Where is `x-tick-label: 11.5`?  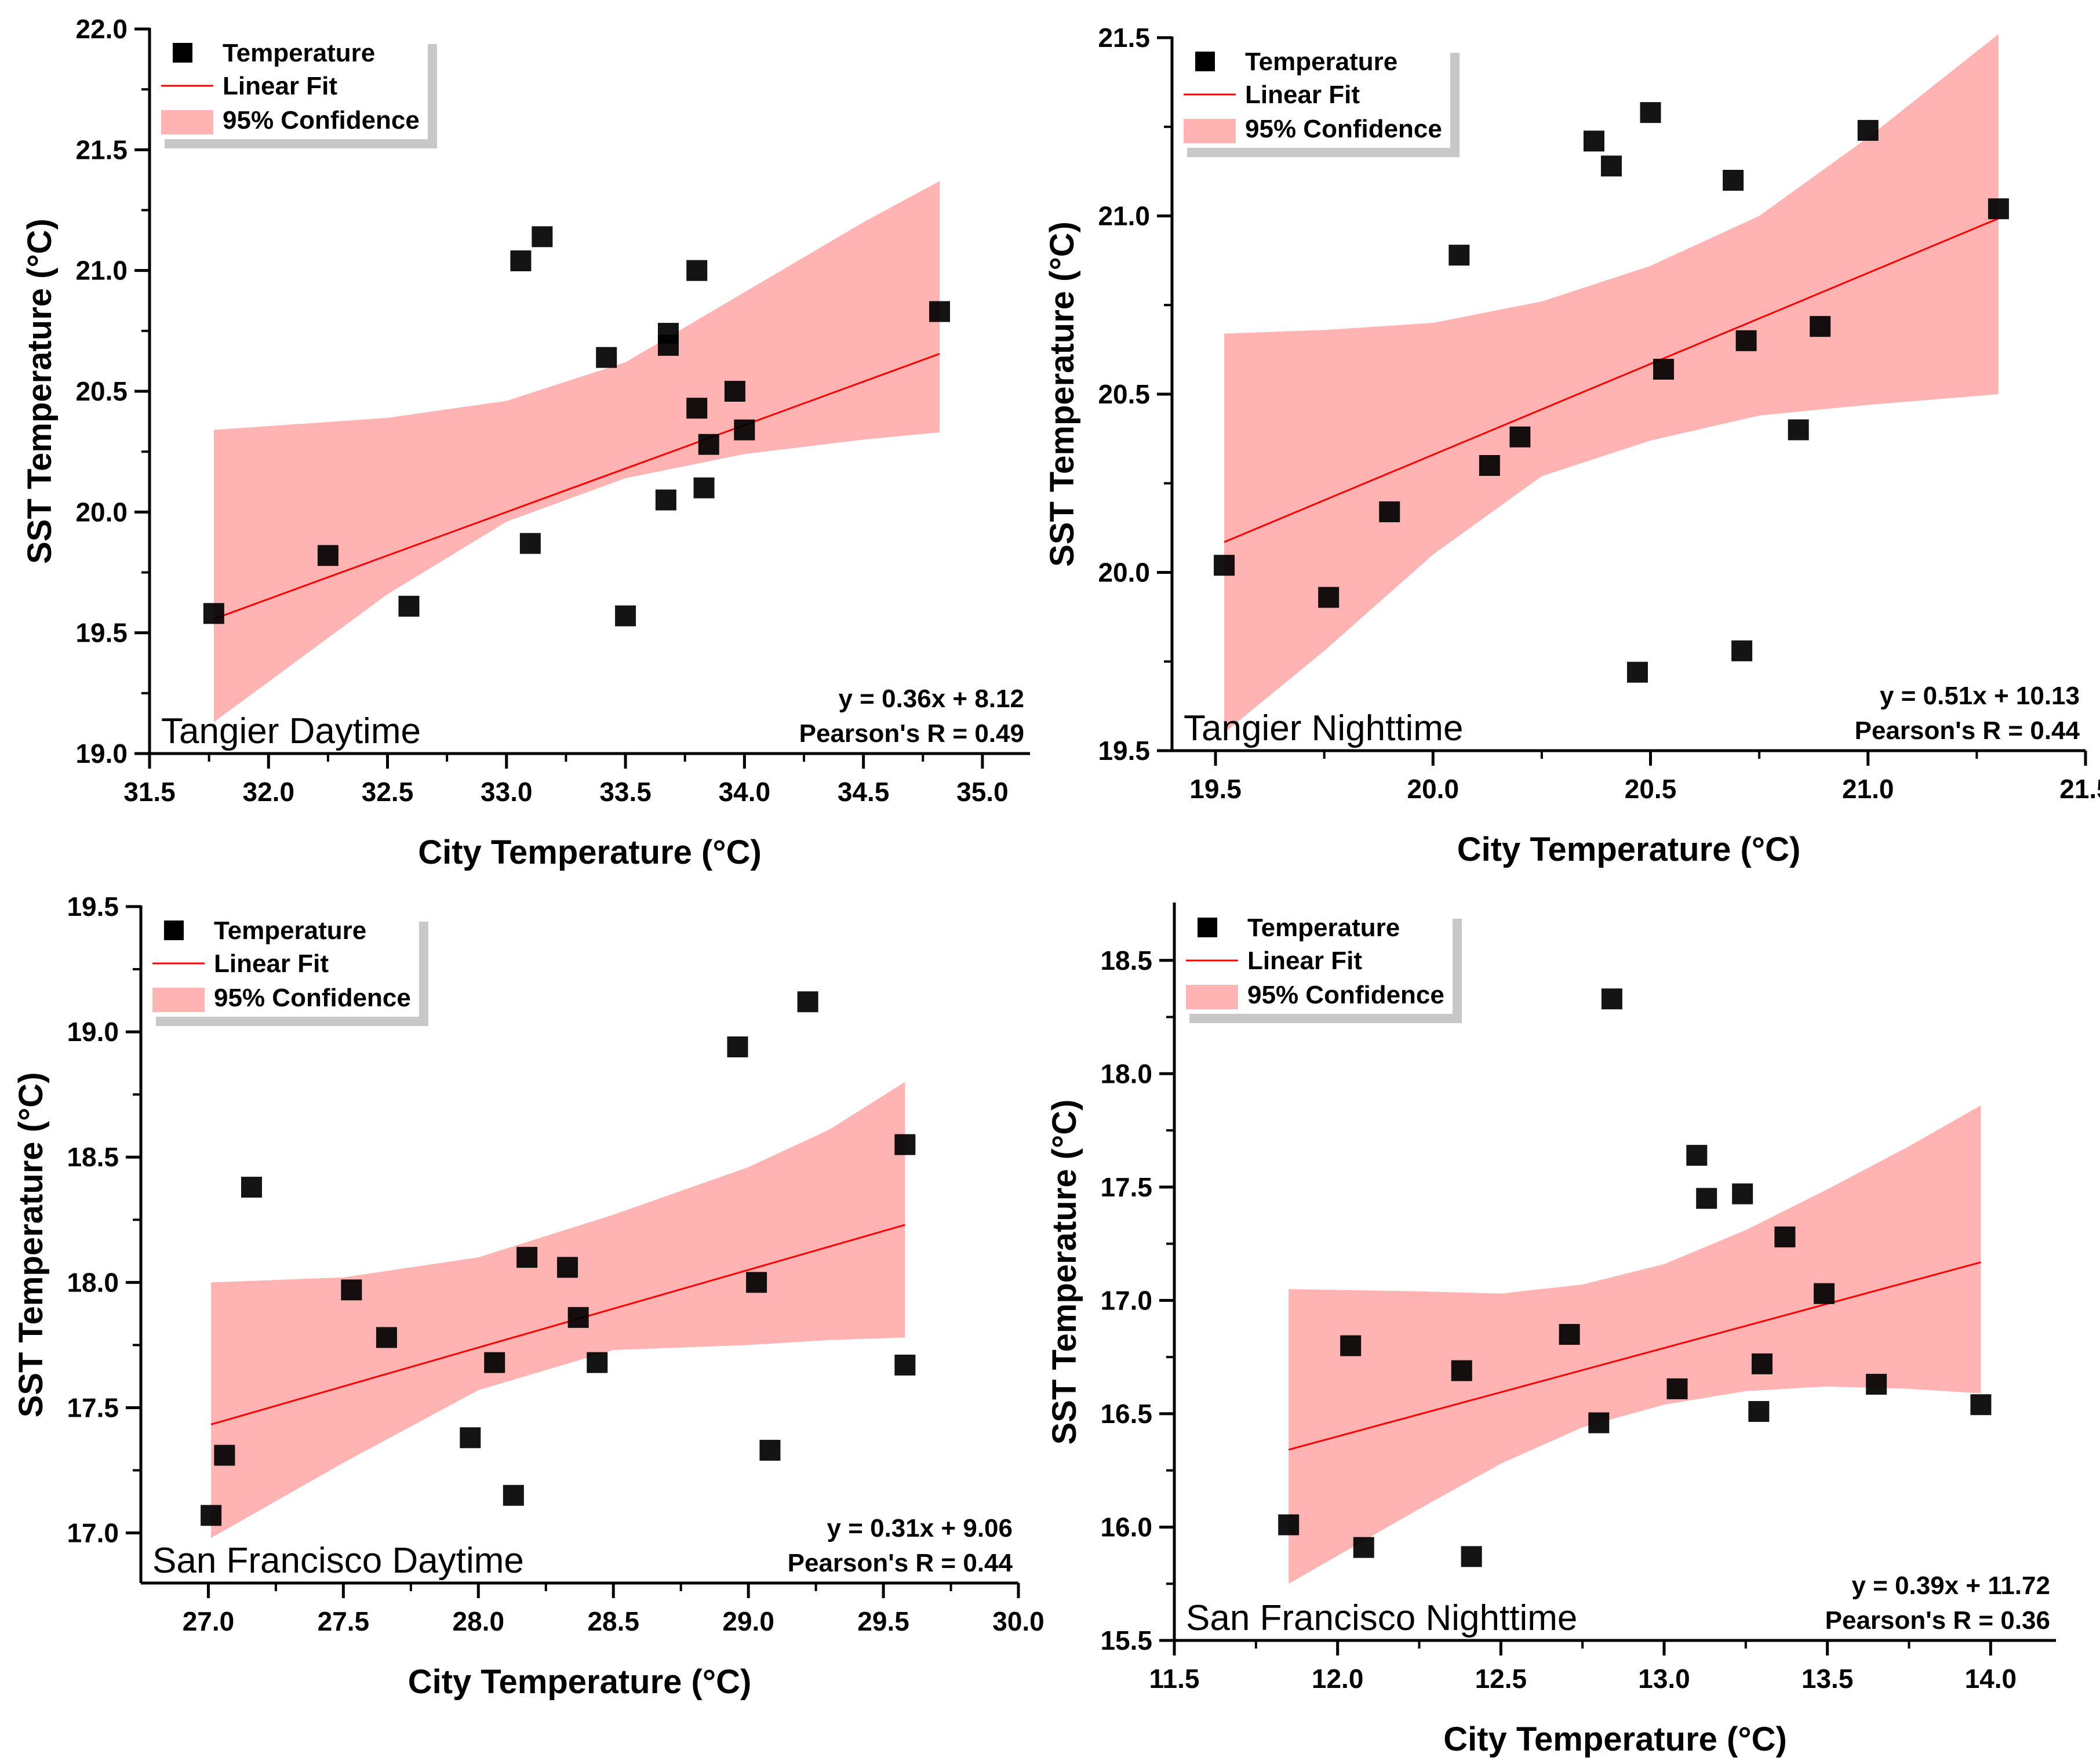
x-tick-label: 11.5 is located at coordinates (1174, 1679).